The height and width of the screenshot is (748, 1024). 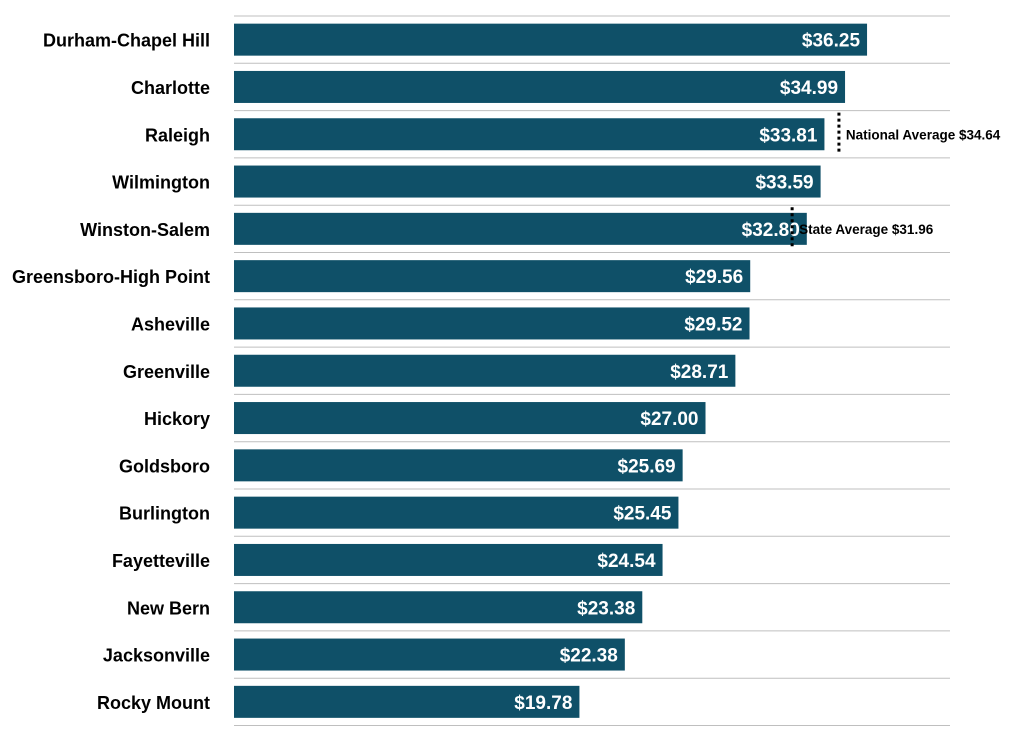 I want to click on category-label: Rocky Mount, so click(x=153, y=703).